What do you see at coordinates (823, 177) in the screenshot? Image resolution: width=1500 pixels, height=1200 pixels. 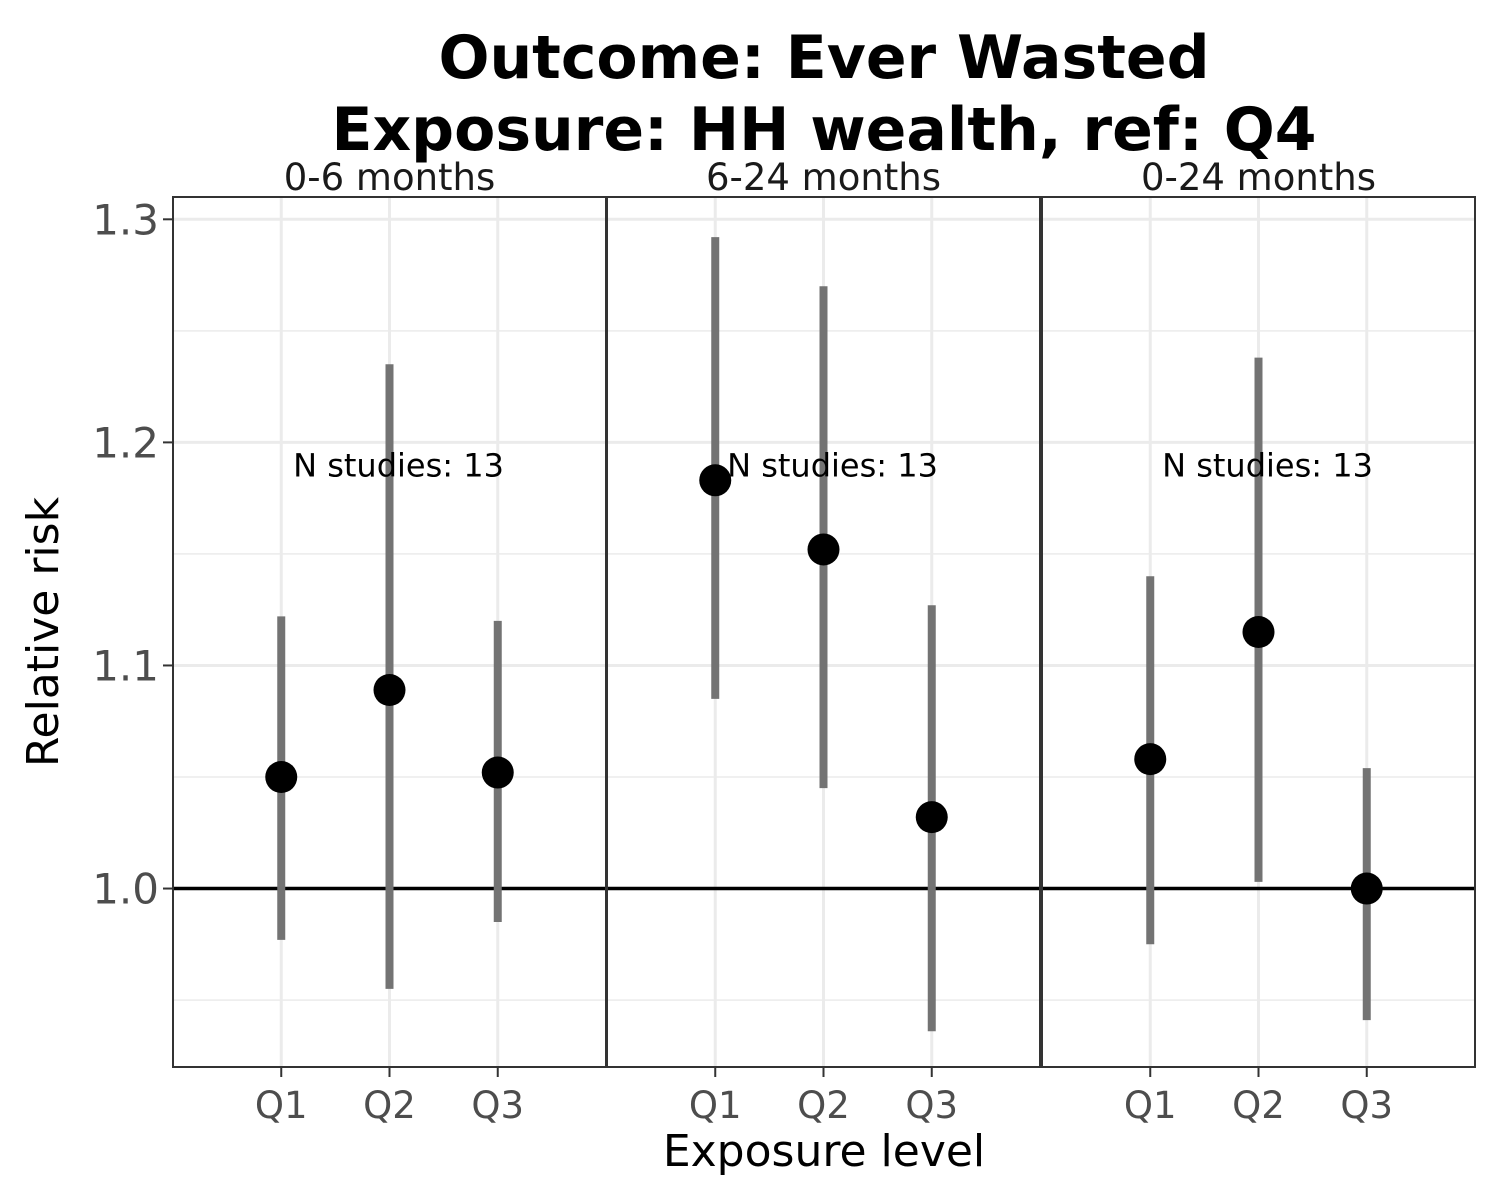 I see `facet-label: 6-24 months` at bounding box center [823, 177].